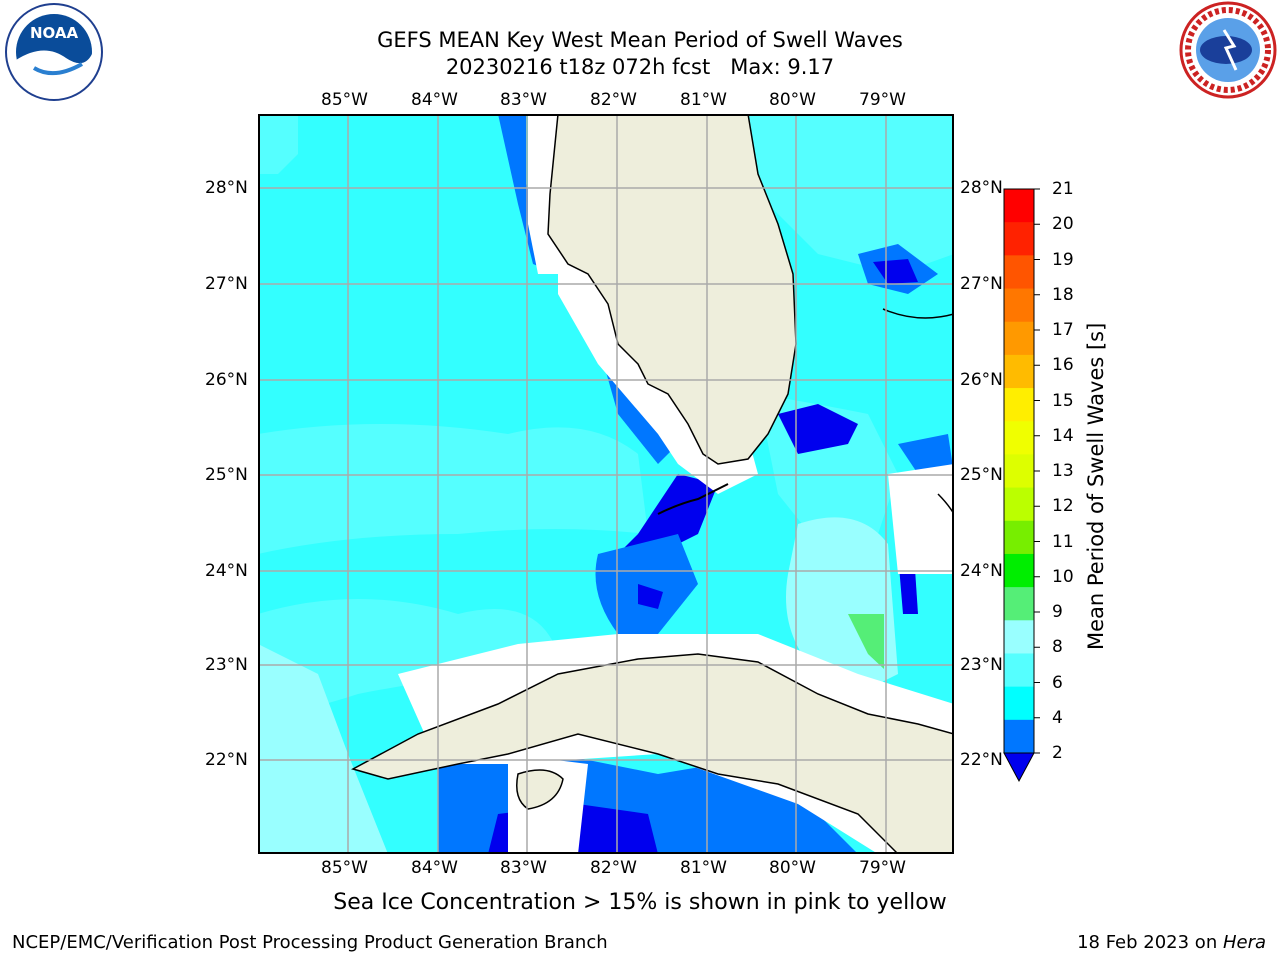 The height and width of the screenshot is (960, 1280). What do you see at coordinates (792, 868) in the screenshot?
I see `lon-label-bottom-80w: 80°W` at bounding box center [792, 868].